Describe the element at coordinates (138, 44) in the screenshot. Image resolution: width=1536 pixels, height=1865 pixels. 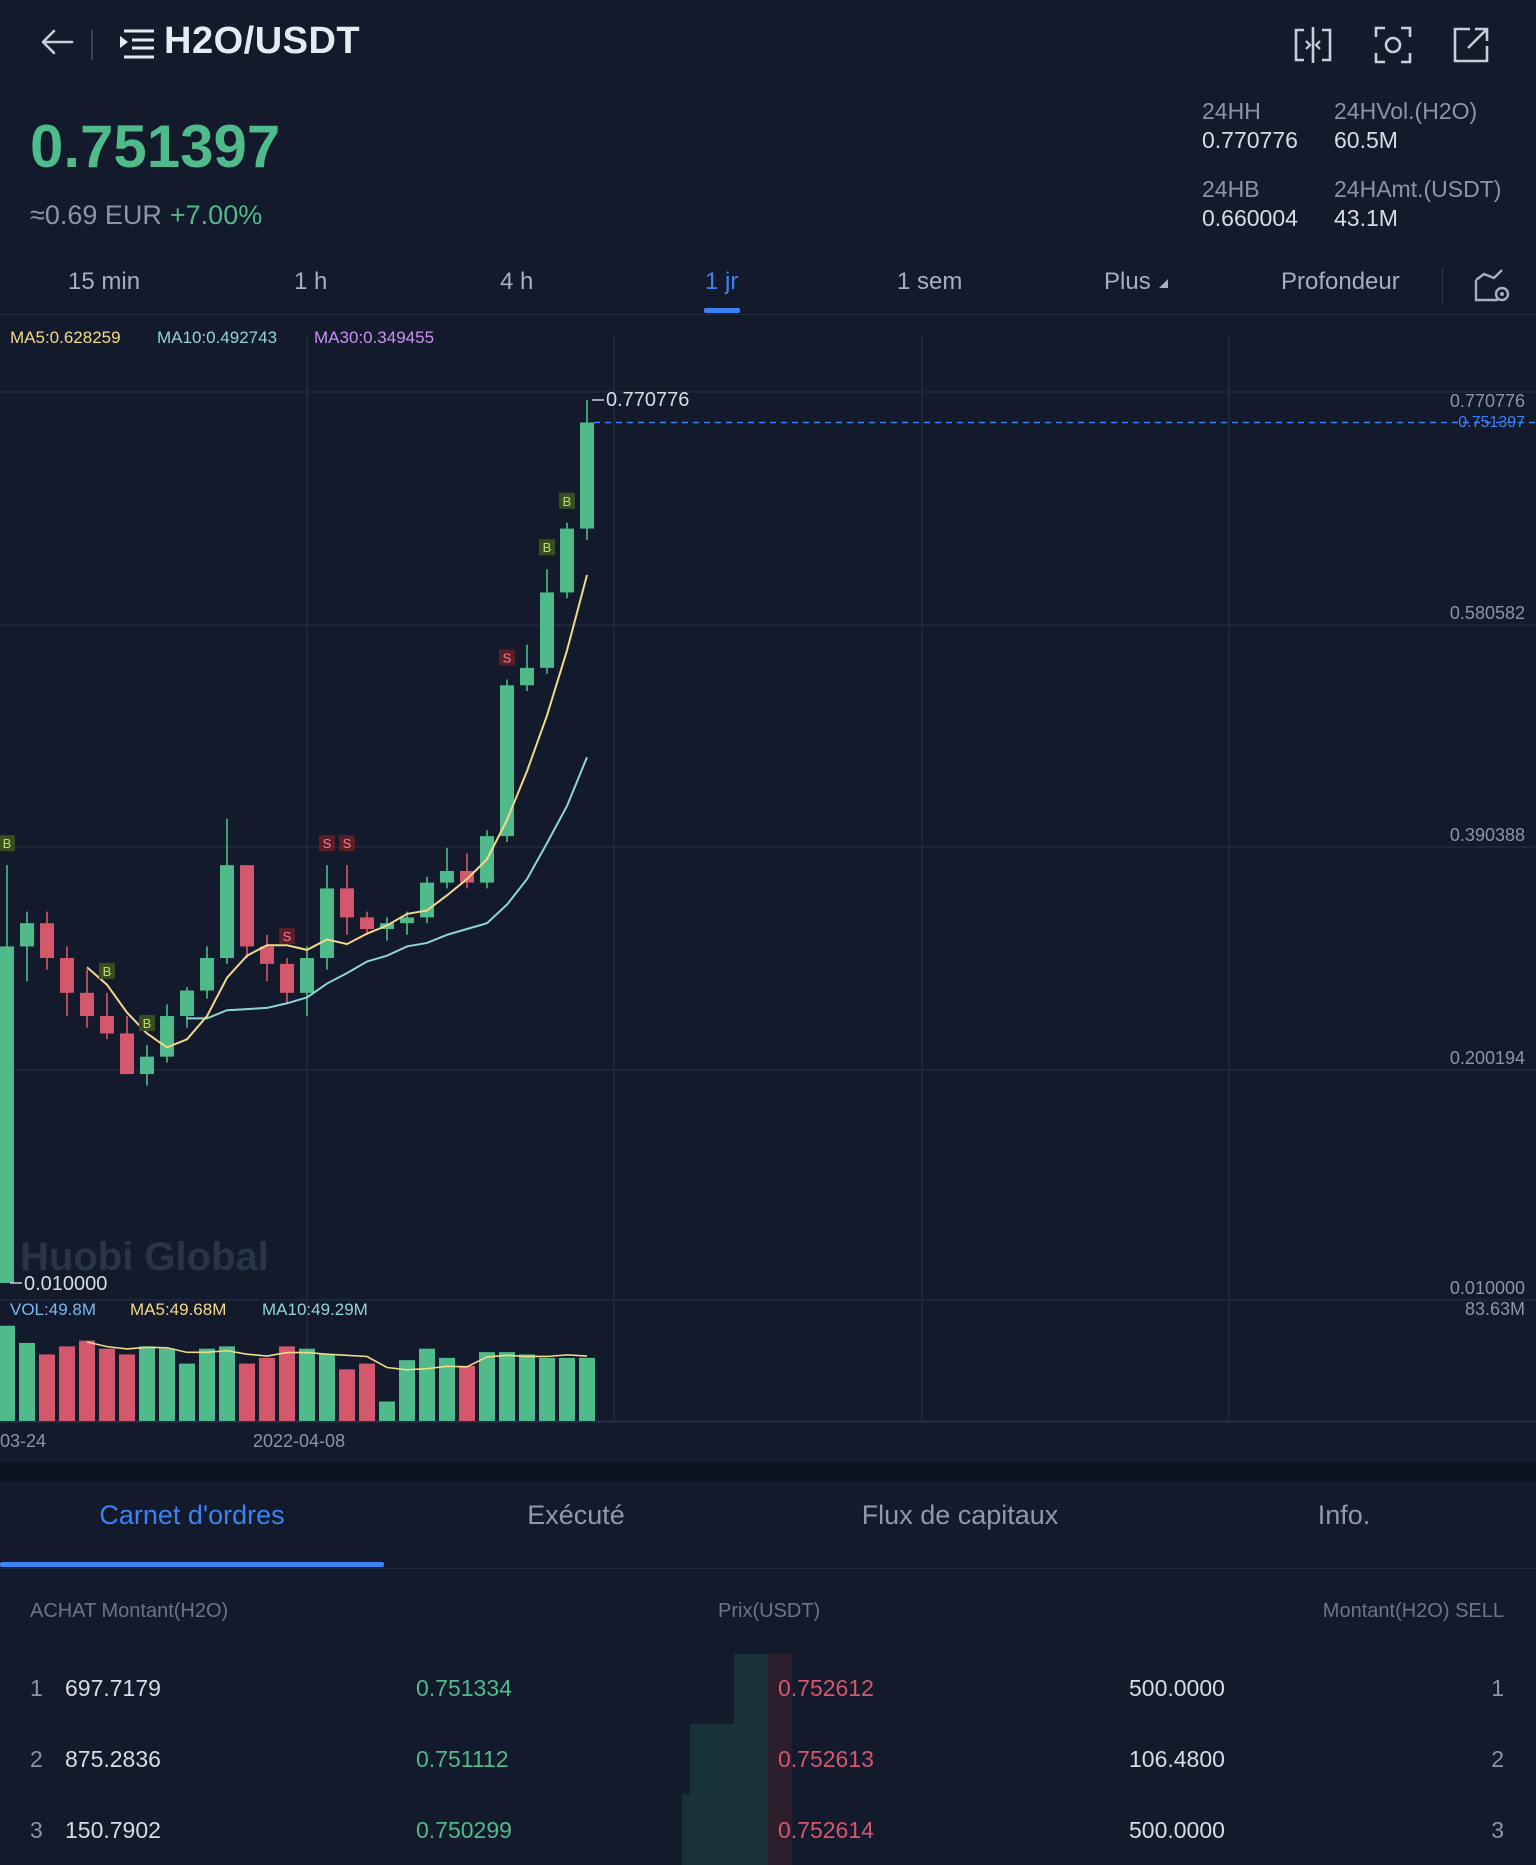
I see `pair-list-menu-icon` at that location.